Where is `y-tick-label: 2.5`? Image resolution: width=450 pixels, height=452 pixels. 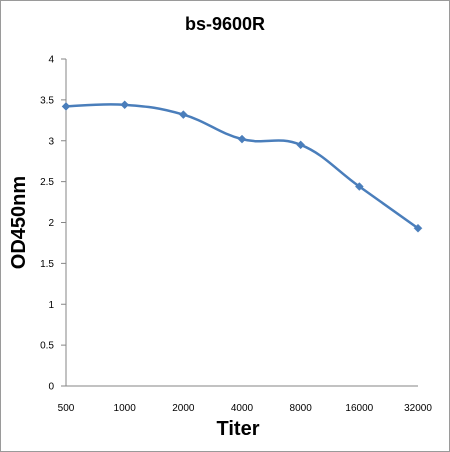
y-tick-label: 2.5 is located at coordinates (47, 182).